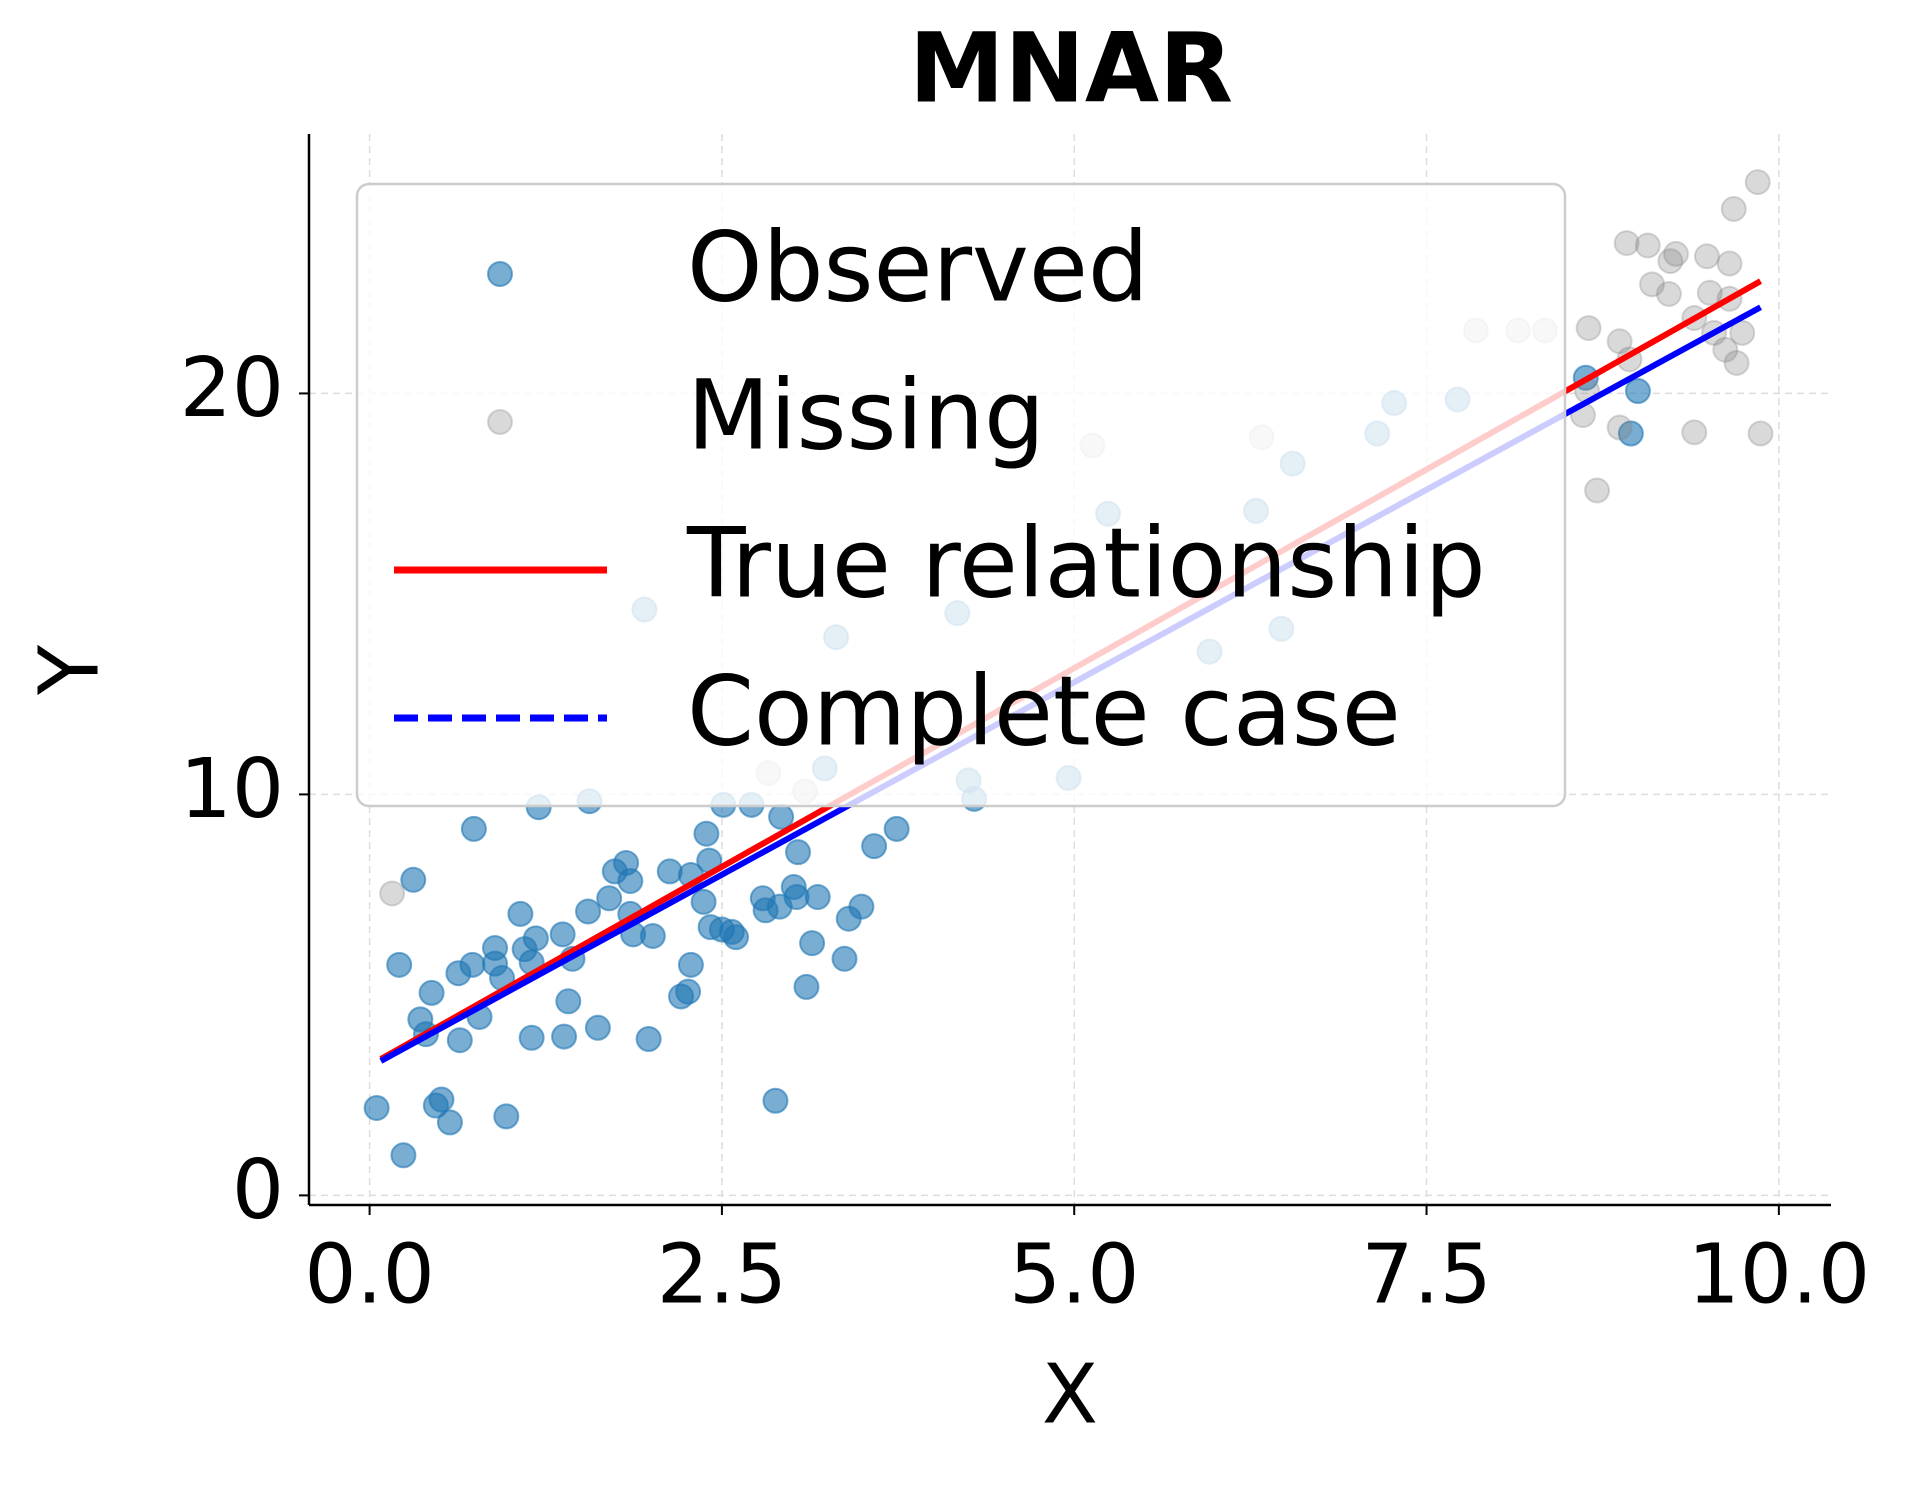  What do you see at coordinates (1044, 711) in the screenshot?
I see `legend-label: Complete case` at bounding box center [1044, 711].